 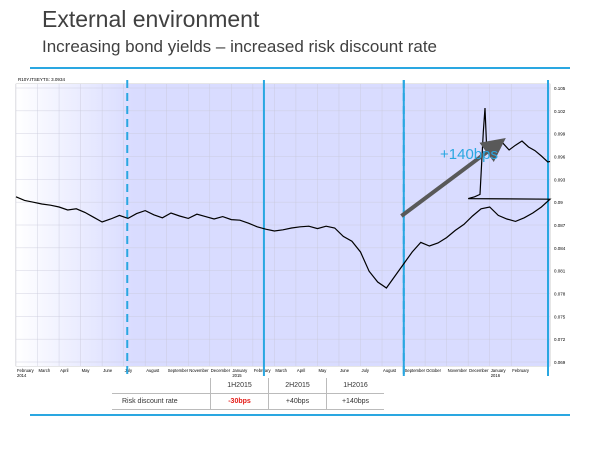 What do you see at coordinates (434, 370) in the screenshot?
I see `x-tick-label: October` at bounding box center [434, 370].